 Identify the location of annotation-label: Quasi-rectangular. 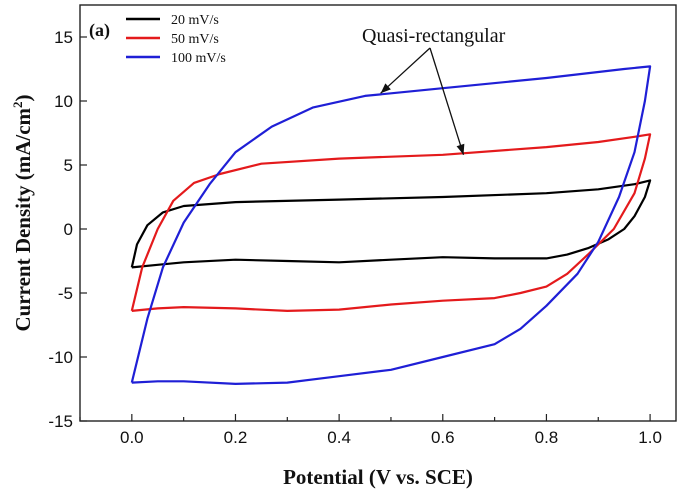
(434, 36).